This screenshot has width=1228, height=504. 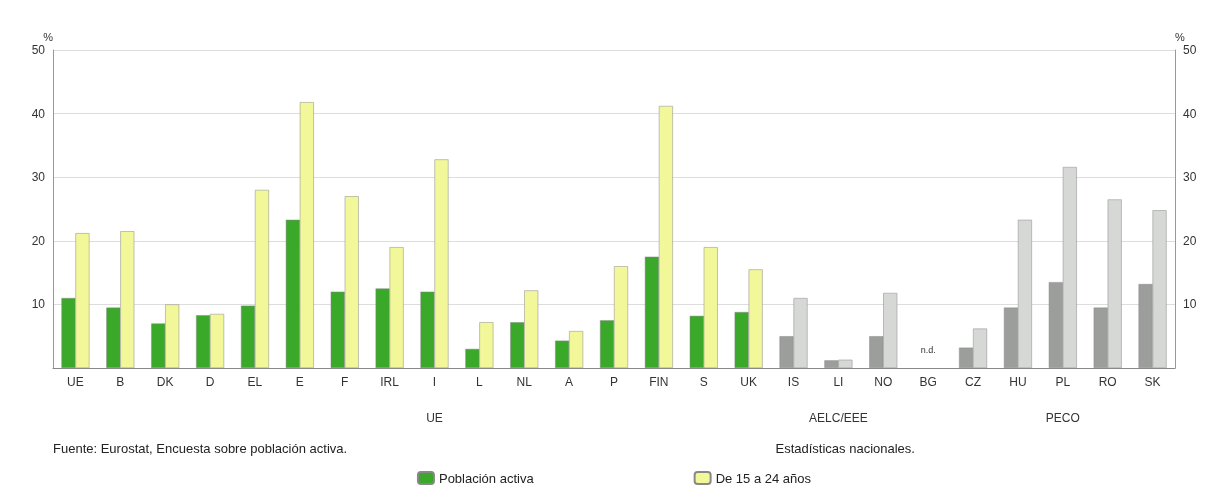 I want to click on x-tick-label: FIN, so click(x=659, y=382).